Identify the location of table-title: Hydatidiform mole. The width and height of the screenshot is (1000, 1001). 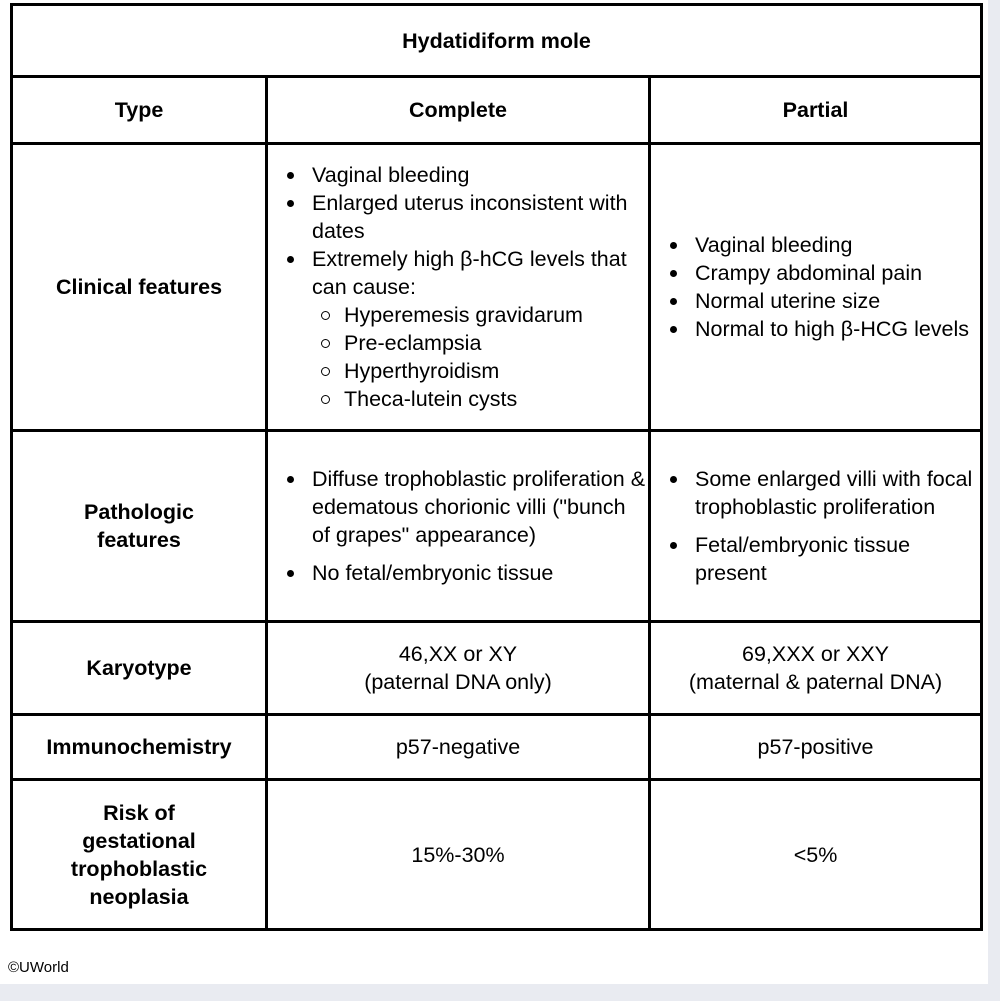
(496, 40).